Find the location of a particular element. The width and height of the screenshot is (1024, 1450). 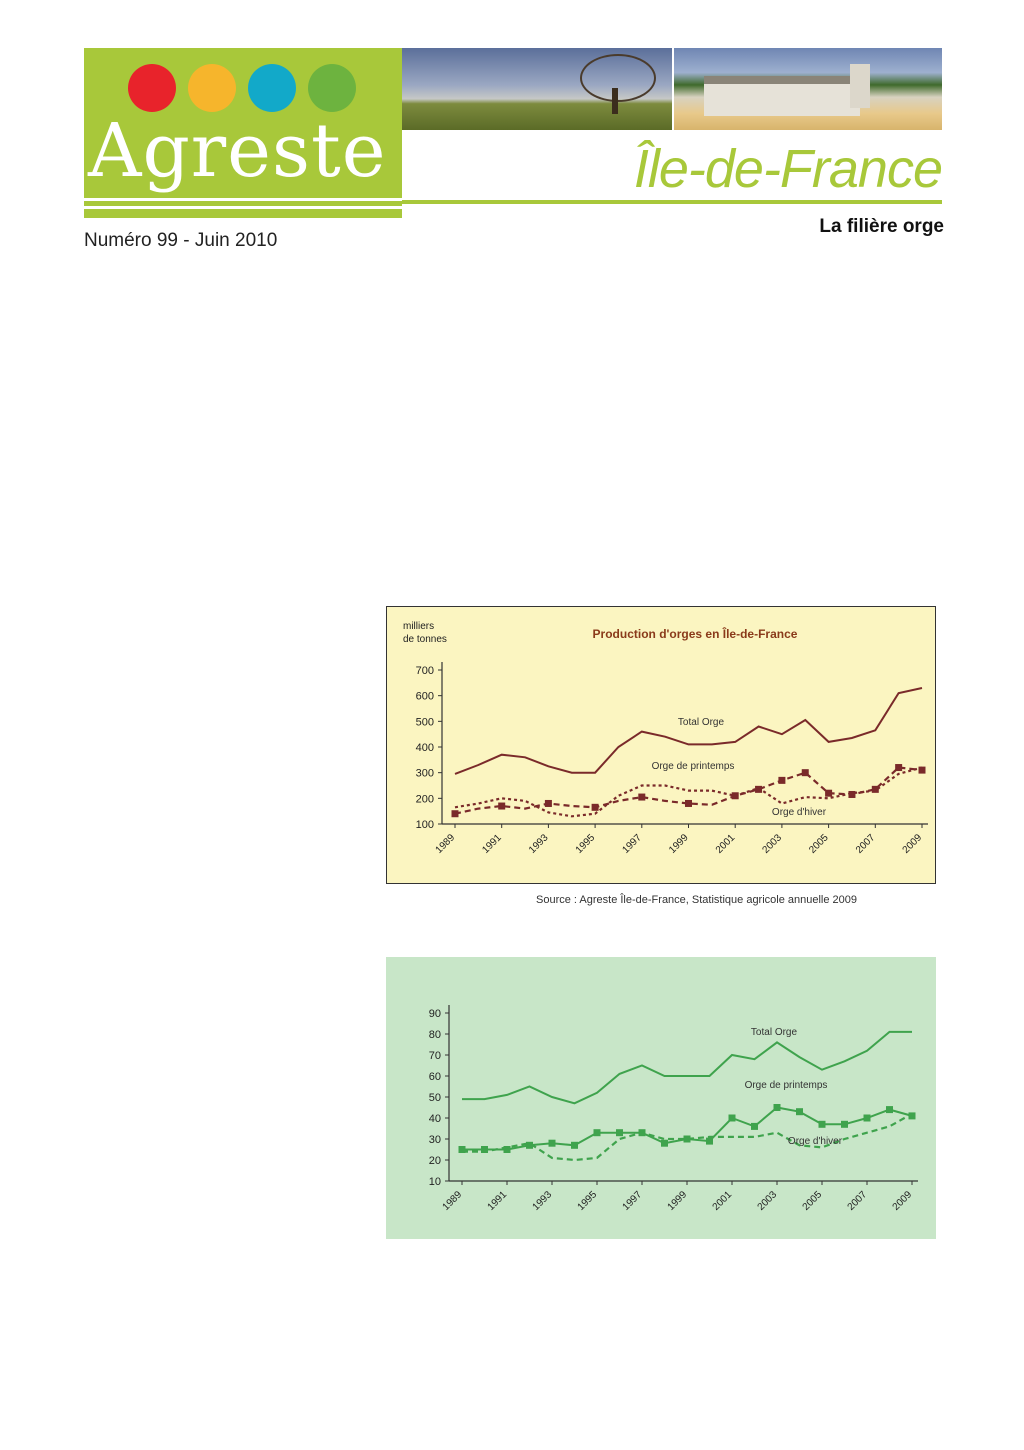

tree-trunk is located at coordinates (615, 101).